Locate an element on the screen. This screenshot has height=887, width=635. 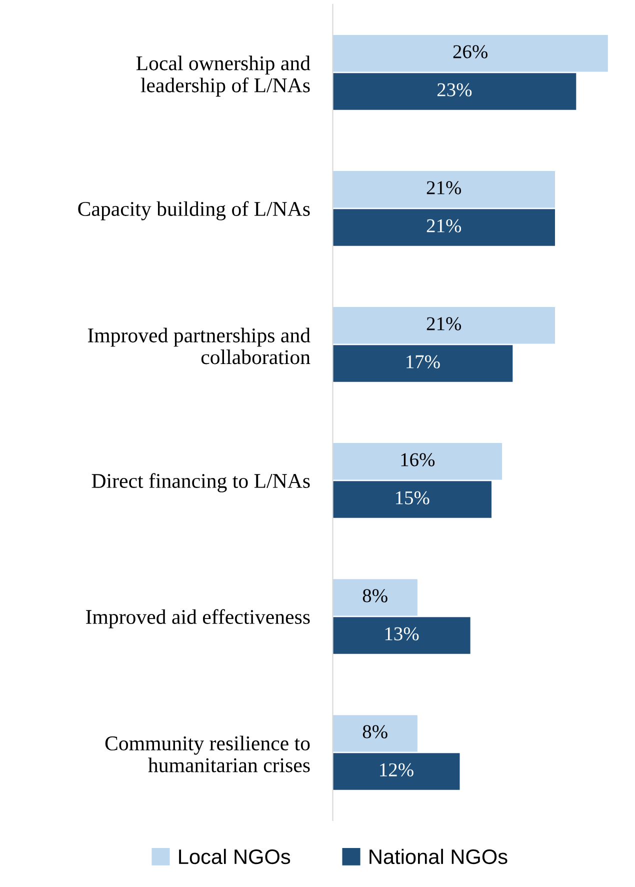
data-label: 26% is located at coordinates (470, 51).